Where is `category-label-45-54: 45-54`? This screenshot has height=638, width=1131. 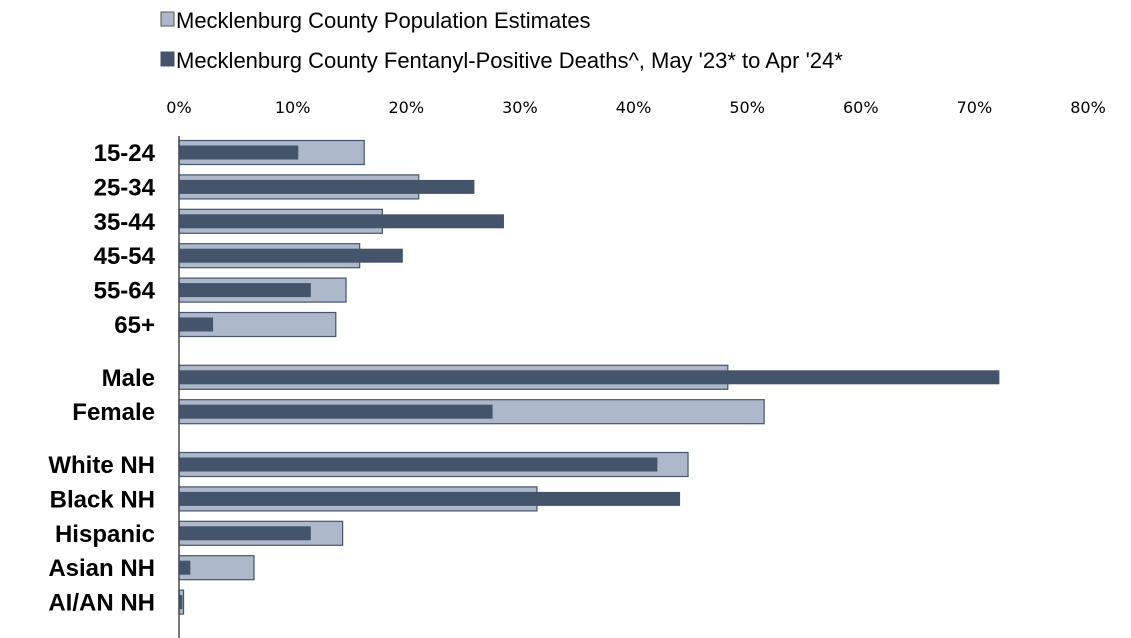
category-label-45-54: 45-54 is located at coordinates (125, 256).